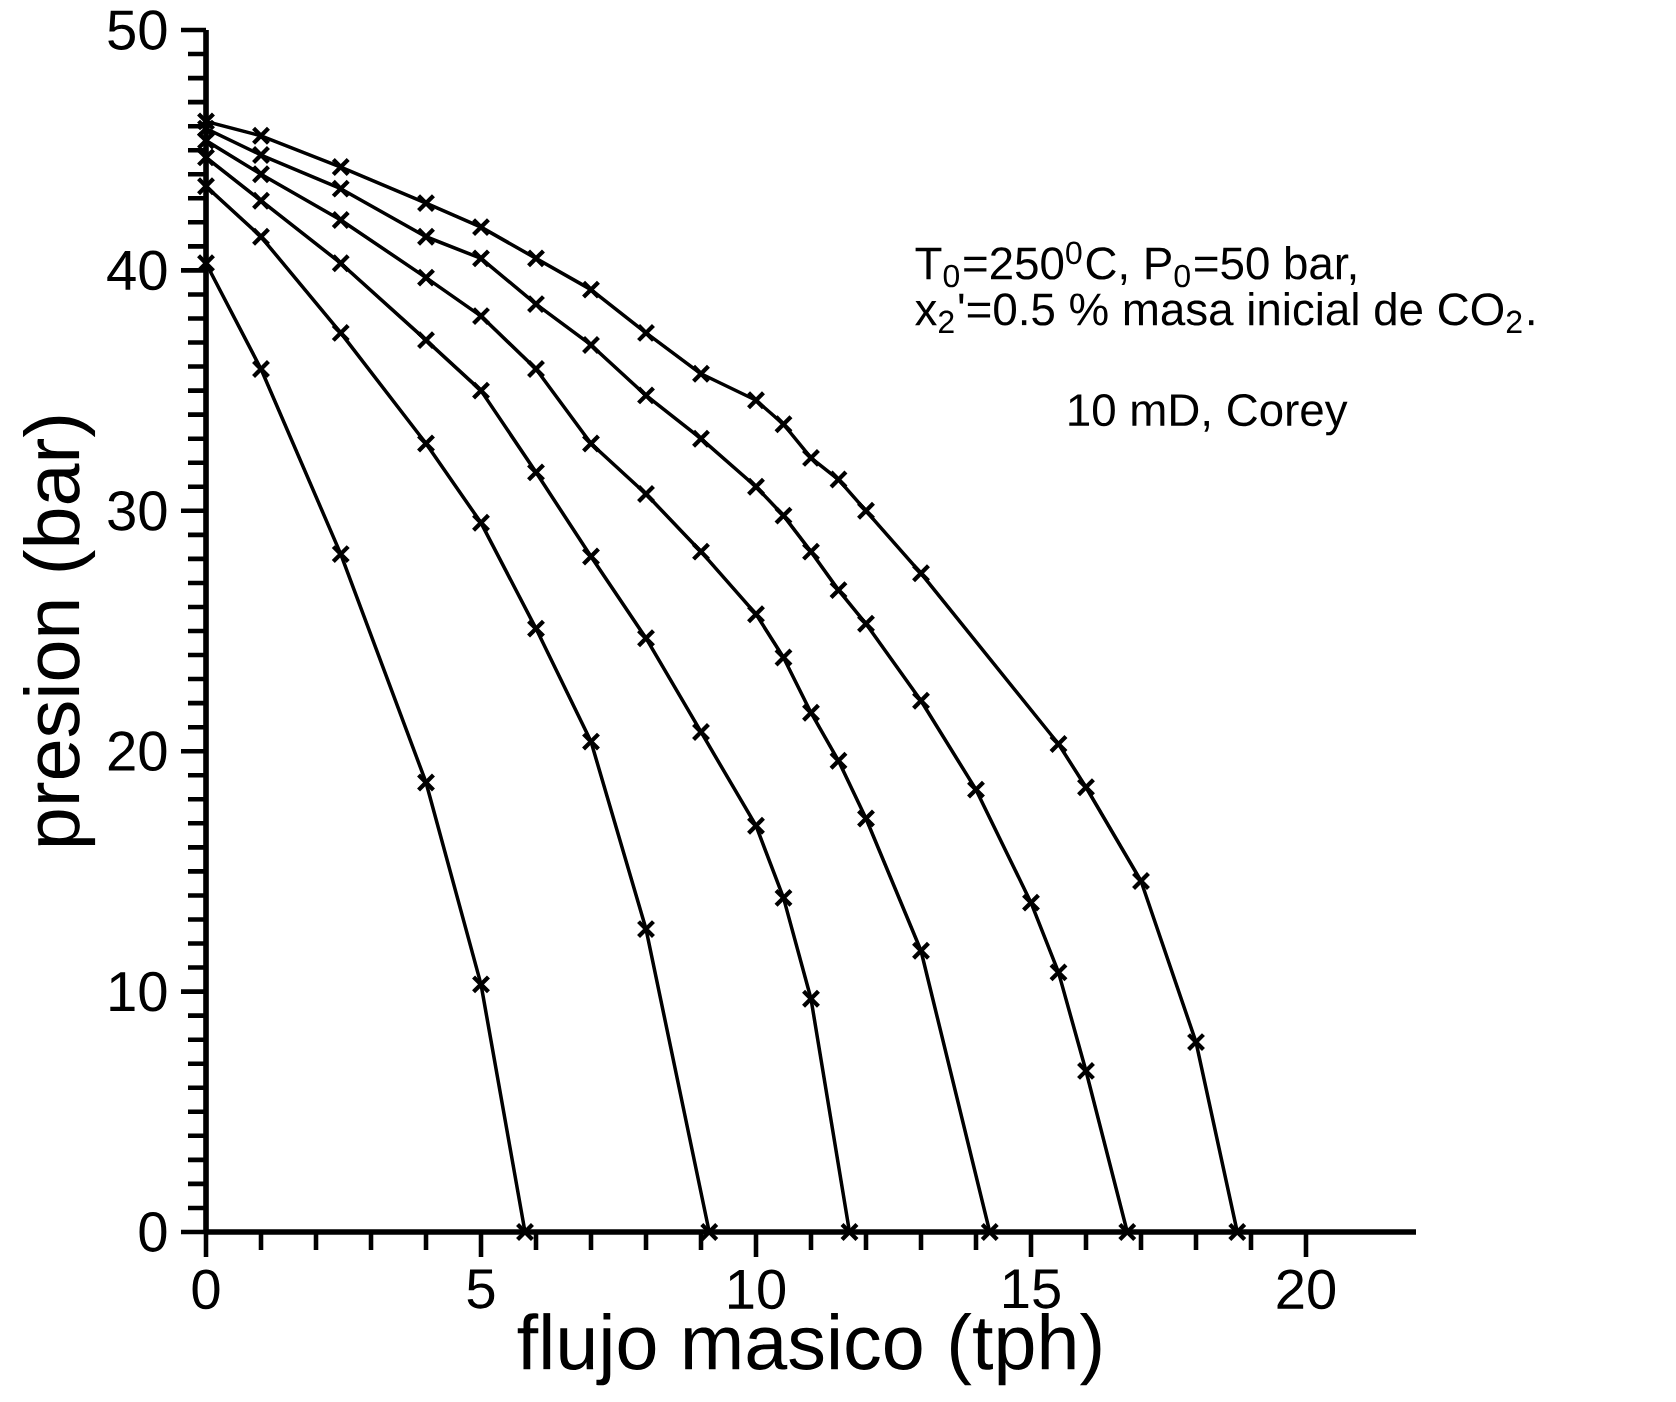 The height and width of the screenshot is (1402, 1676). I want to click on y-tick-label: 20, so click(137, 751).